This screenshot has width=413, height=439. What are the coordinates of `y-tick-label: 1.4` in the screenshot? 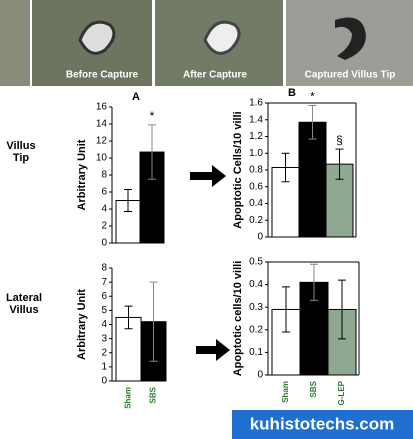 It's located at (256, 119).